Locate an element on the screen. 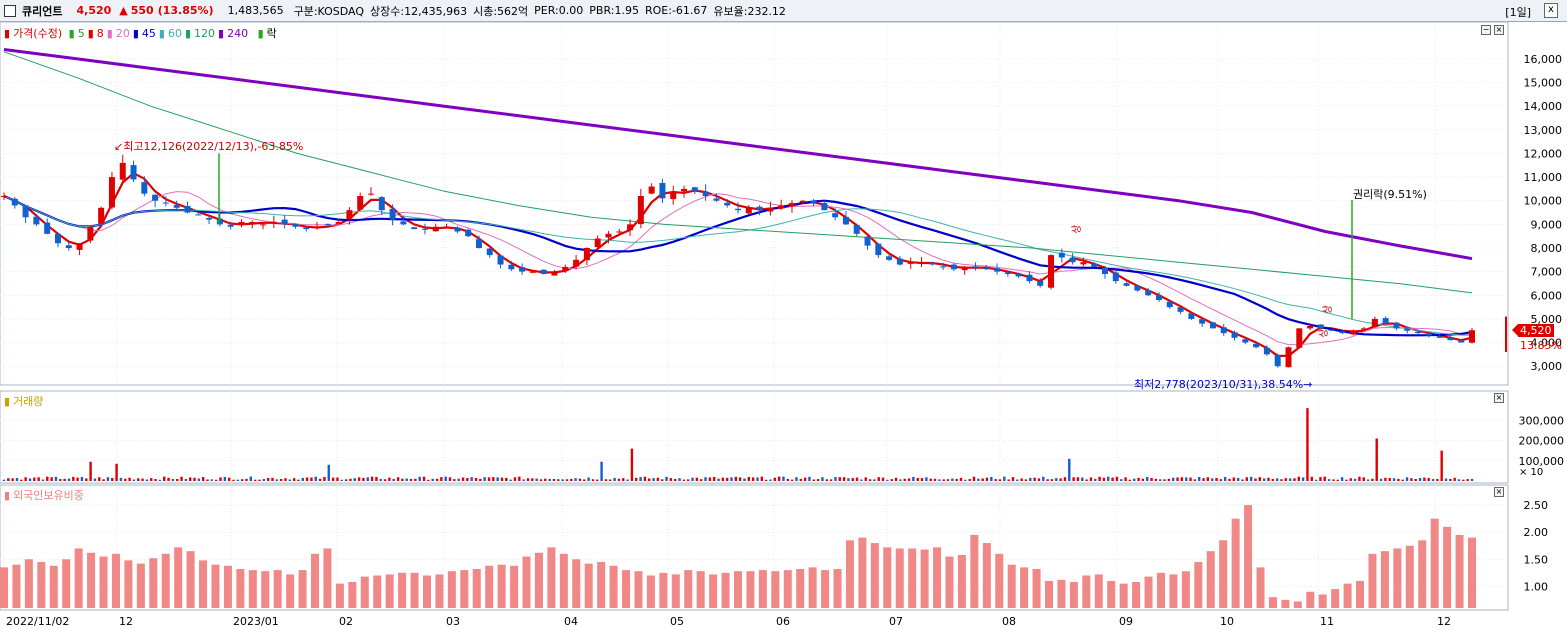 This screenshot has width=1567, height=630. high-arrow-icon: ↙ is located at coordinates (119, 146).